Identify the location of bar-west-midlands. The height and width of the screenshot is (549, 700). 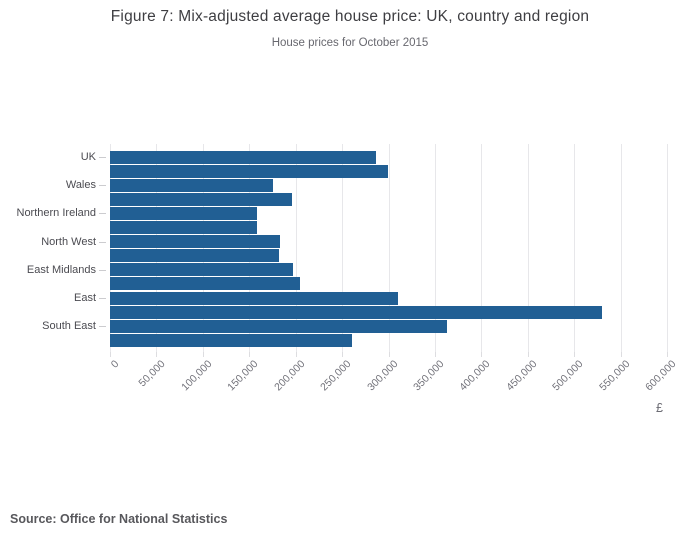
(205, 284).